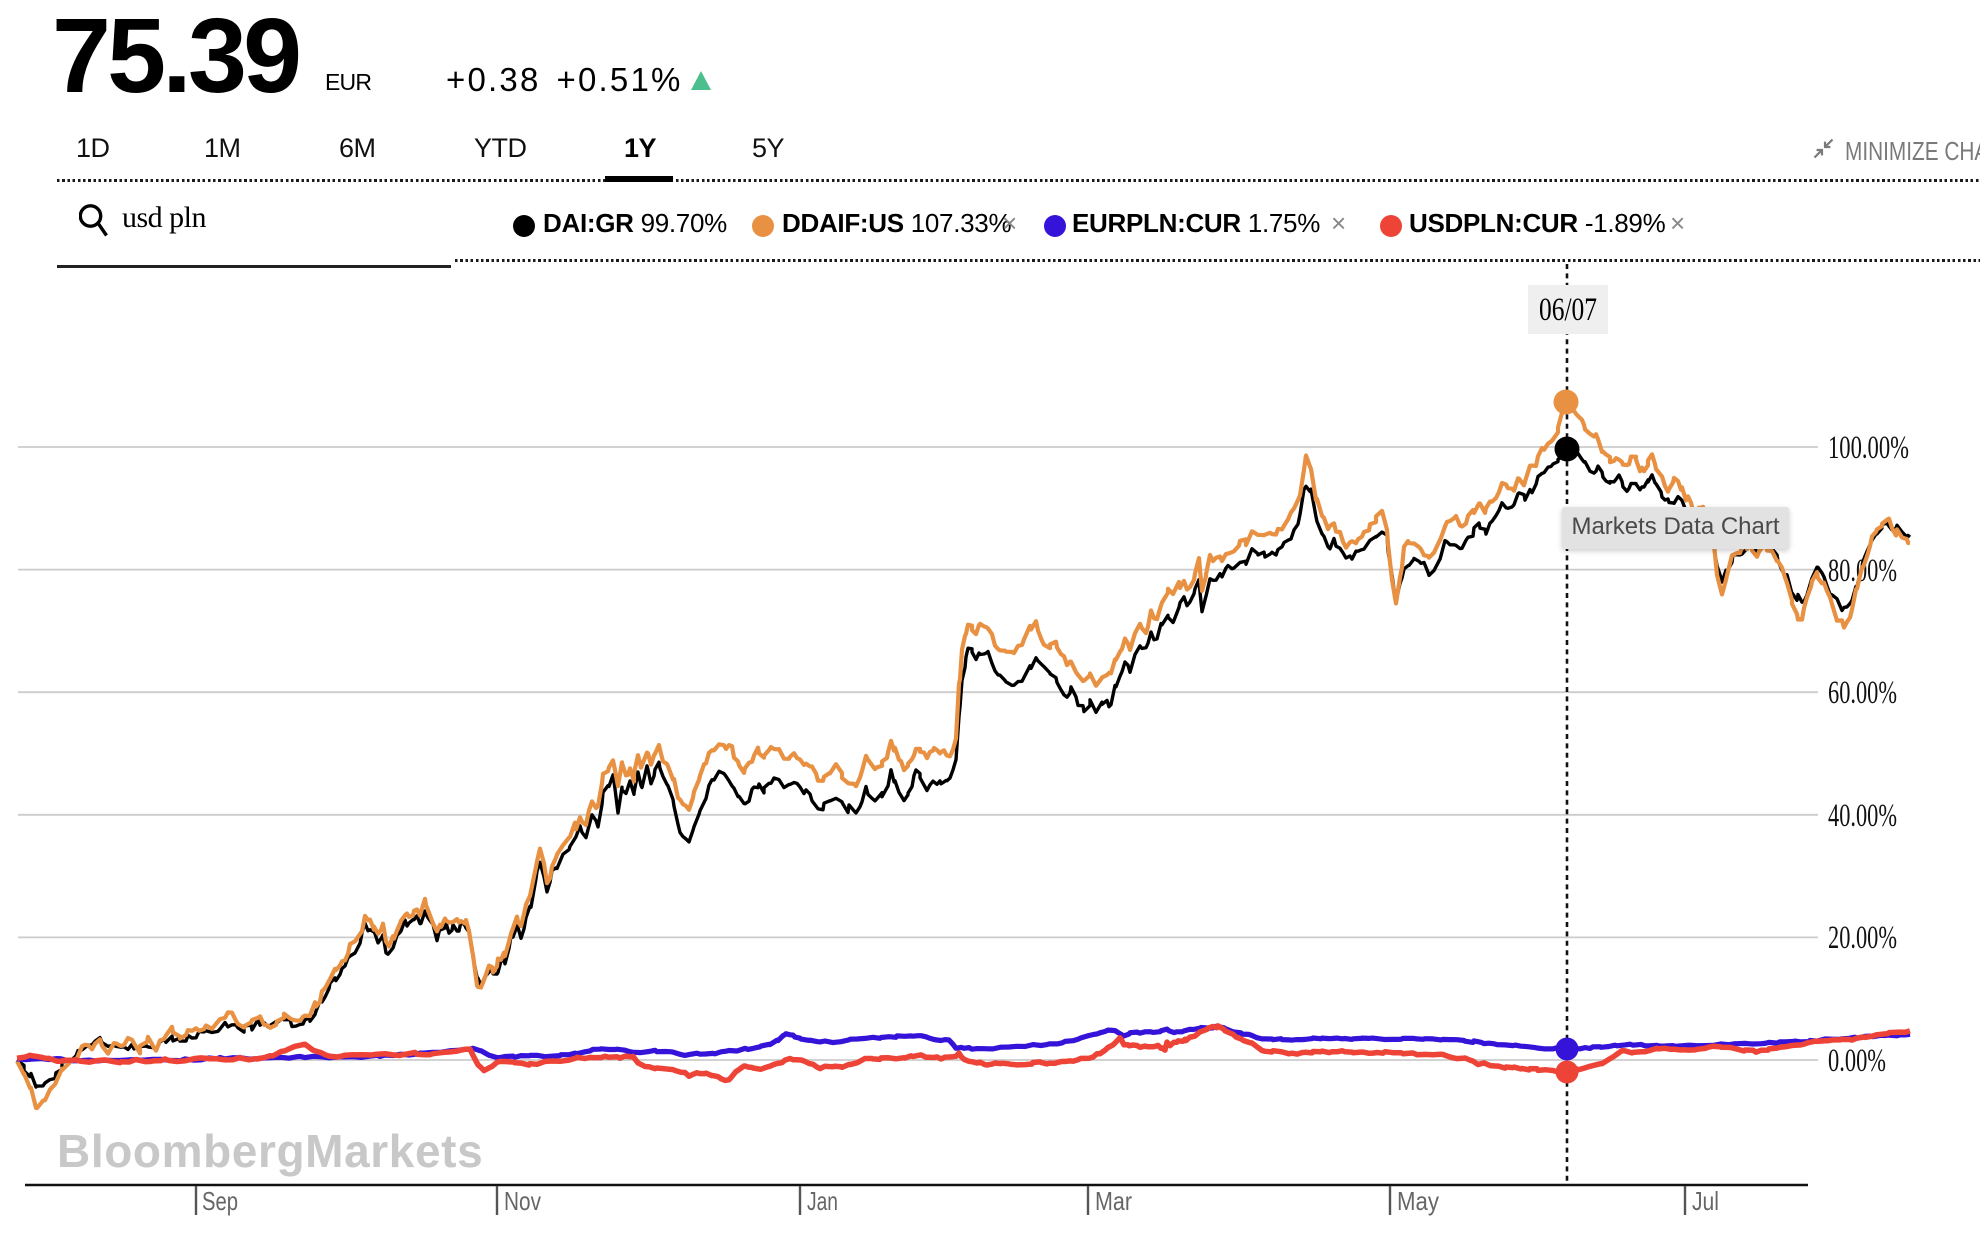 This screenshot has height=1244, width=1980. I want to click on svg-text: Mar, so click(1113, 1201).